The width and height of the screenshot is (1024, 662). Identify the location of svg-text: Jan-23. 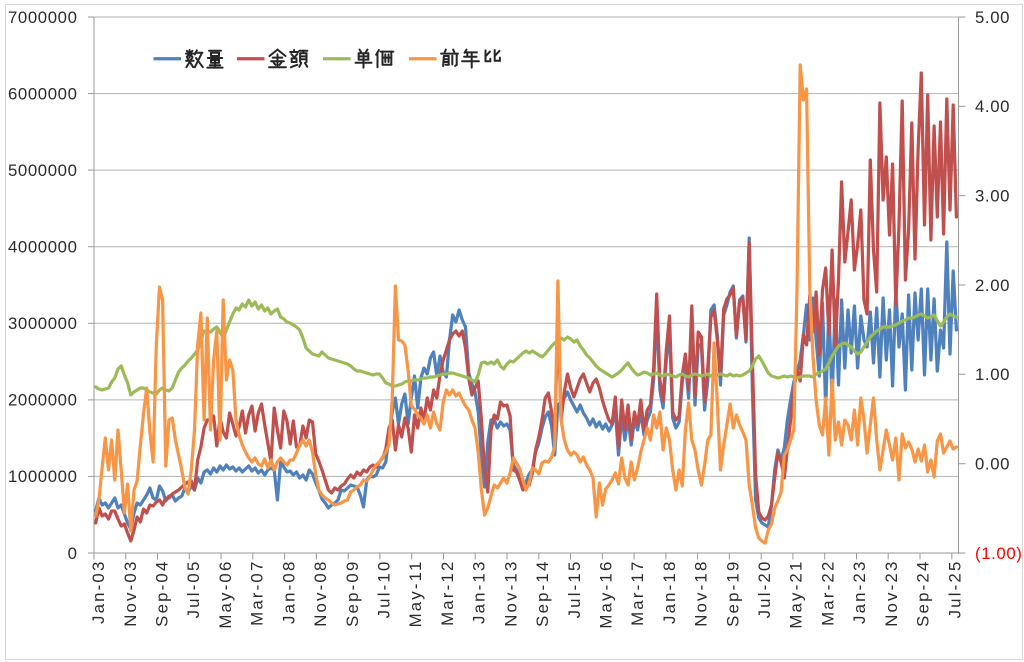
(859, 592).